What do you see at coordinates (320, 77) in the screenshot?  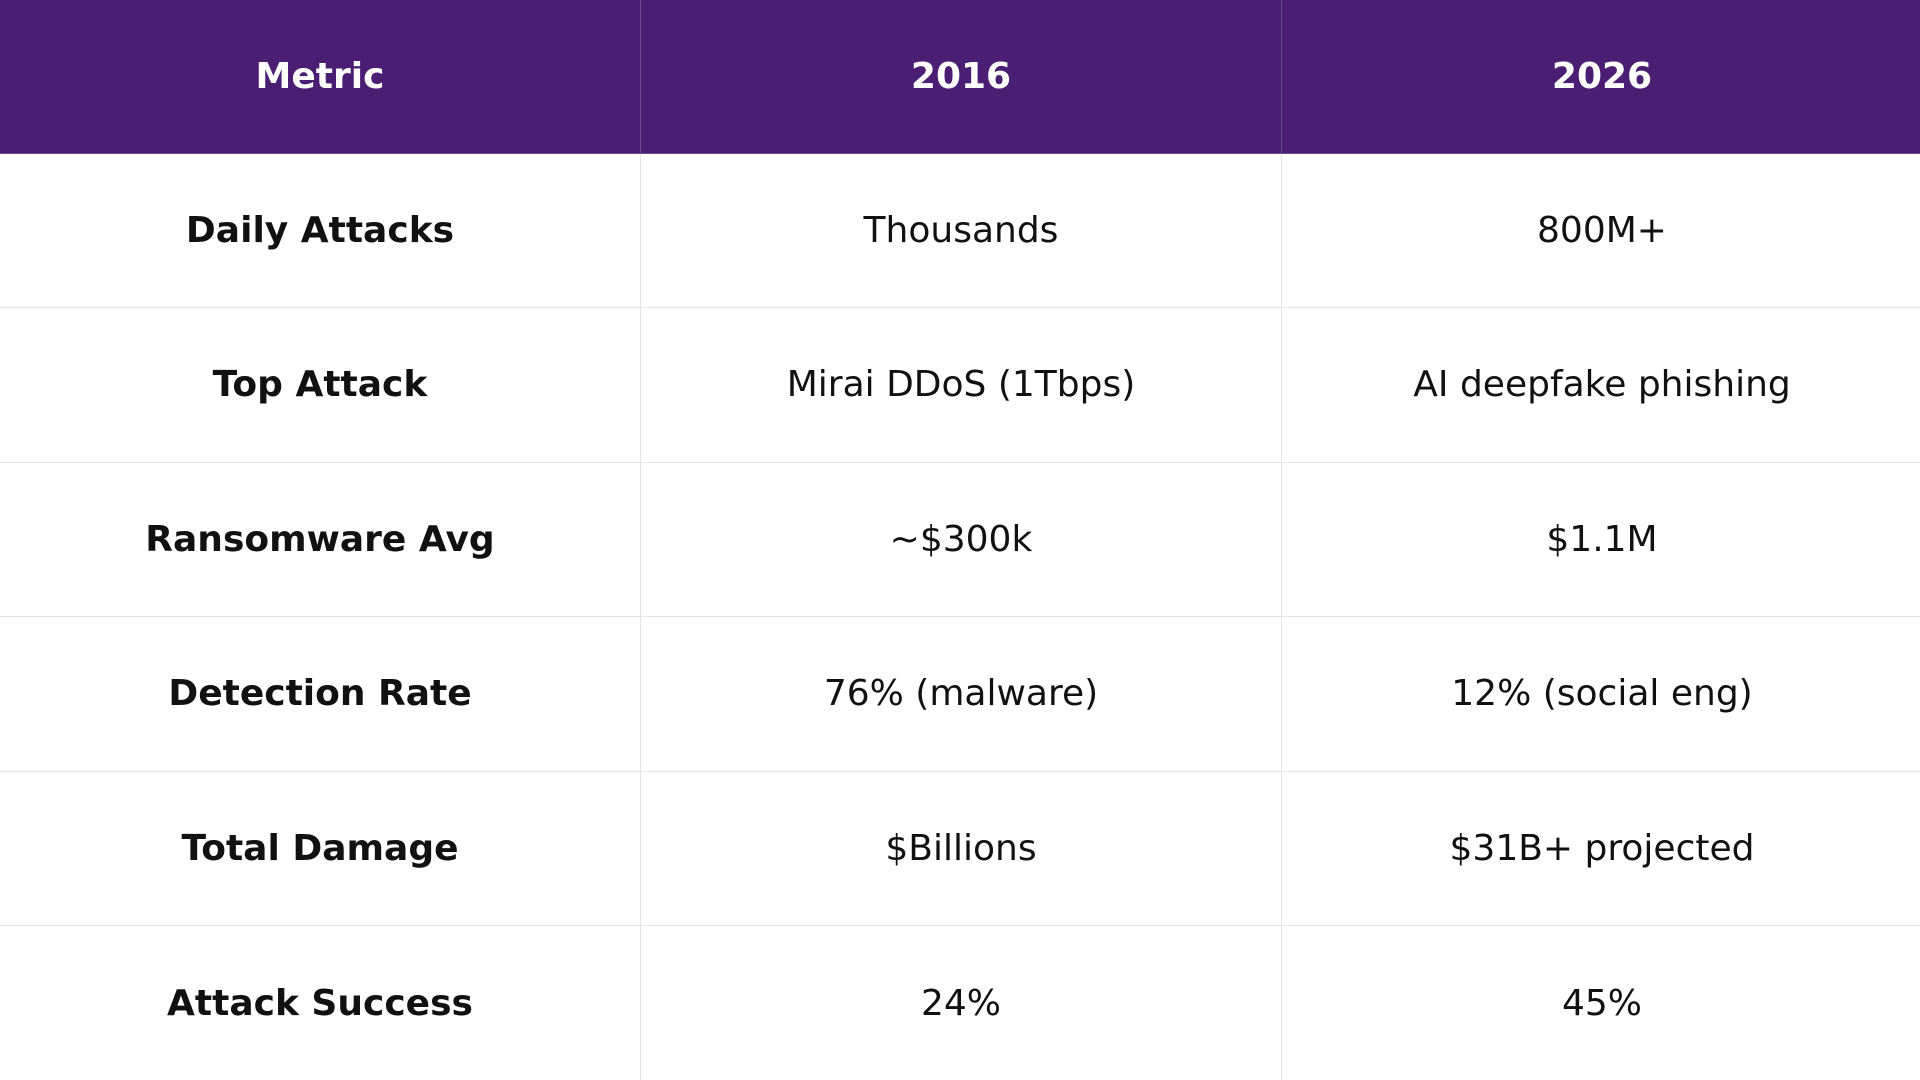 I see `header-cell: Metric` at bounding box center [320, 77].